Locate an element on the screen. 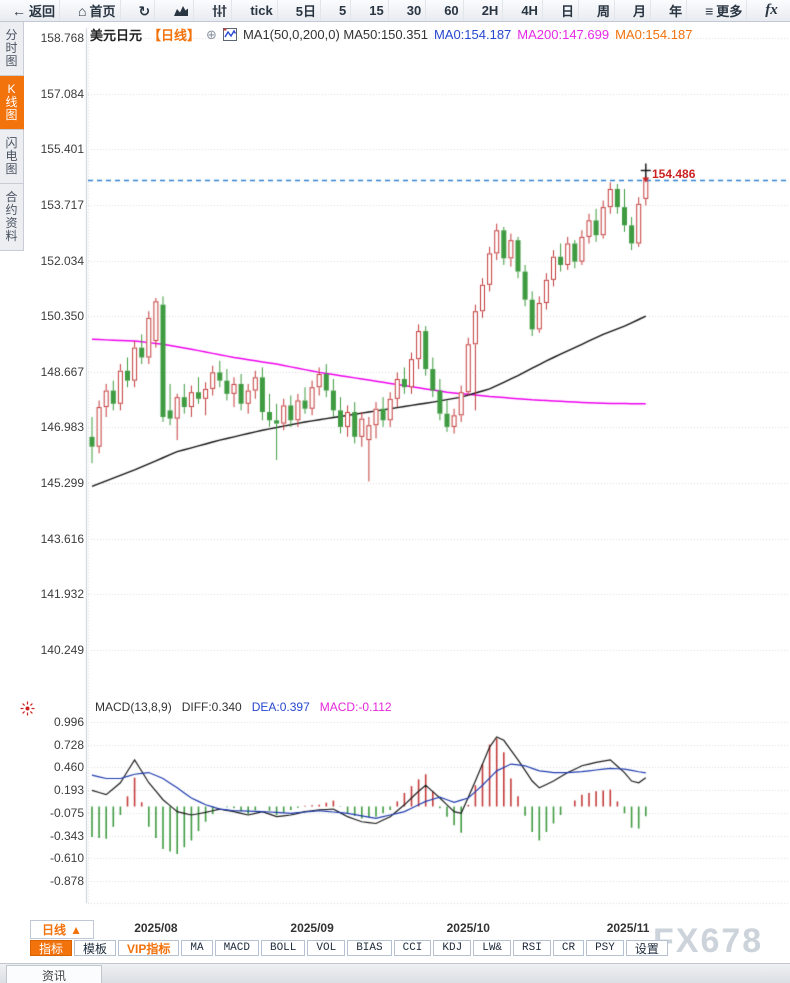 This screenshot has width=790, height=983. ma-settings-label: MA1(50,0,200,0) MA50:150.351 is located at coordinates (335, 34).